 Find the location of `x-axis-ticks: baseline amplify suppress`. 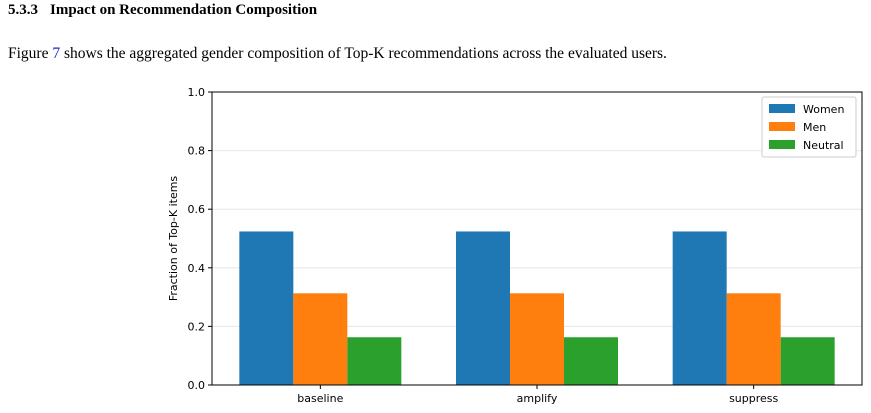

x-axis-ticks: baseline amplify suppress is located at coordinates (538, 395).